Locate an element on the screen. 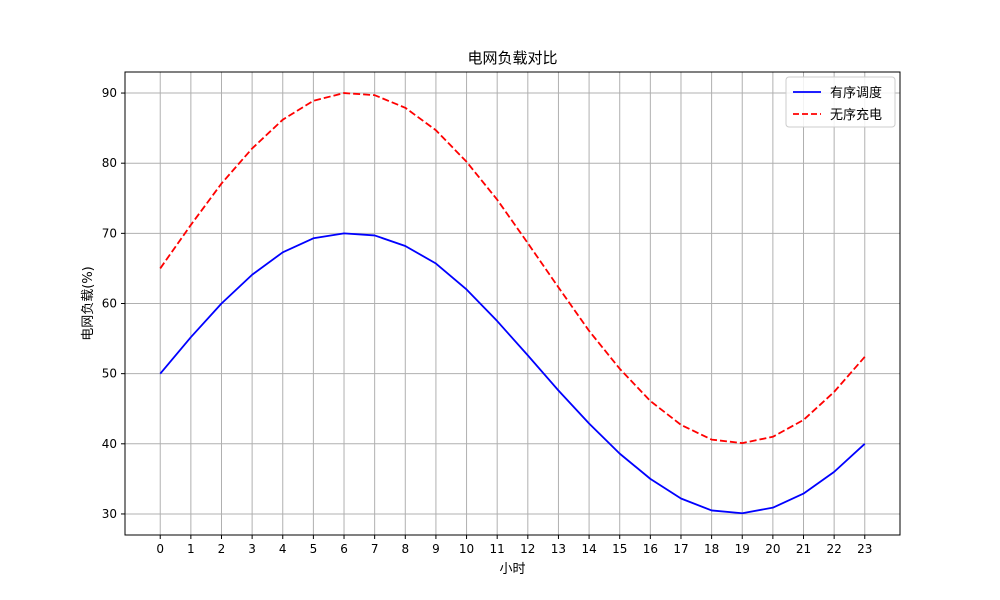 This screenshot has width=1000, height=600. x-tick-label: 5 is located at coordinates (314, 549).